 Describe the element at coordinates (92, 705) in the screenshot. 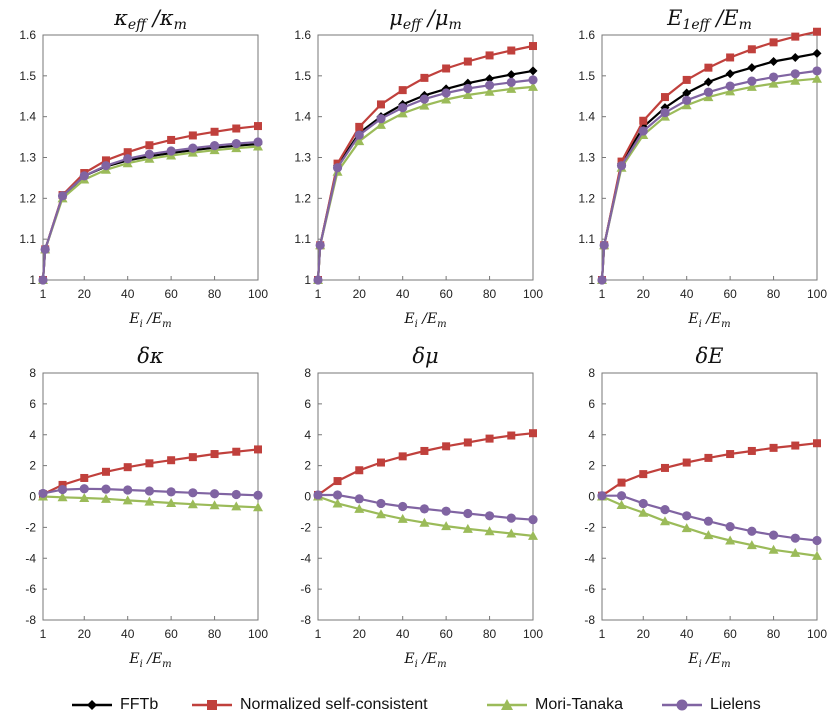

I see `legend-diamond-marker-icon` at that location.